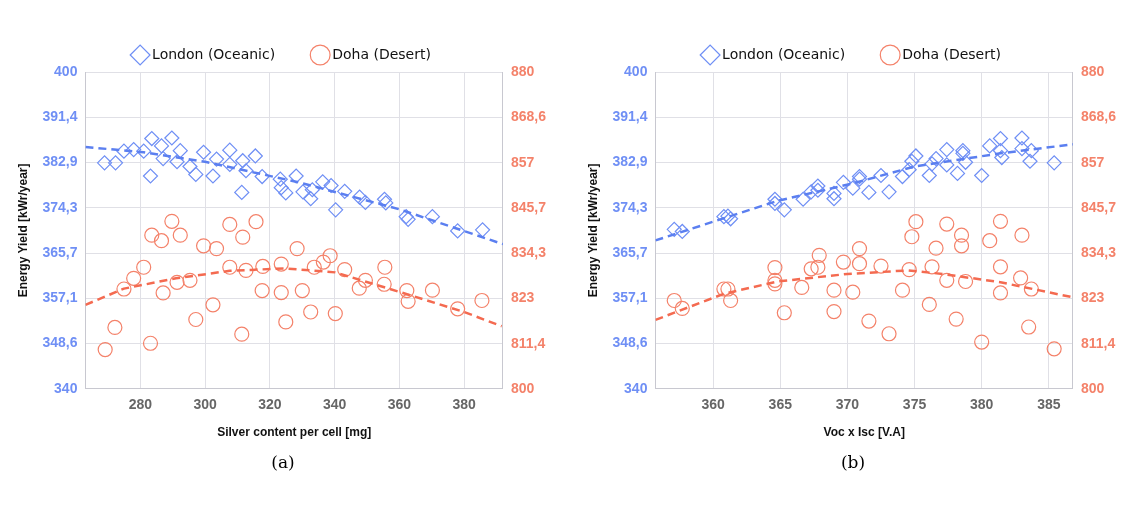 This screenshot has width=1139, height=506. I want to click on y-tick-label: 374,3, so click(630, 206).